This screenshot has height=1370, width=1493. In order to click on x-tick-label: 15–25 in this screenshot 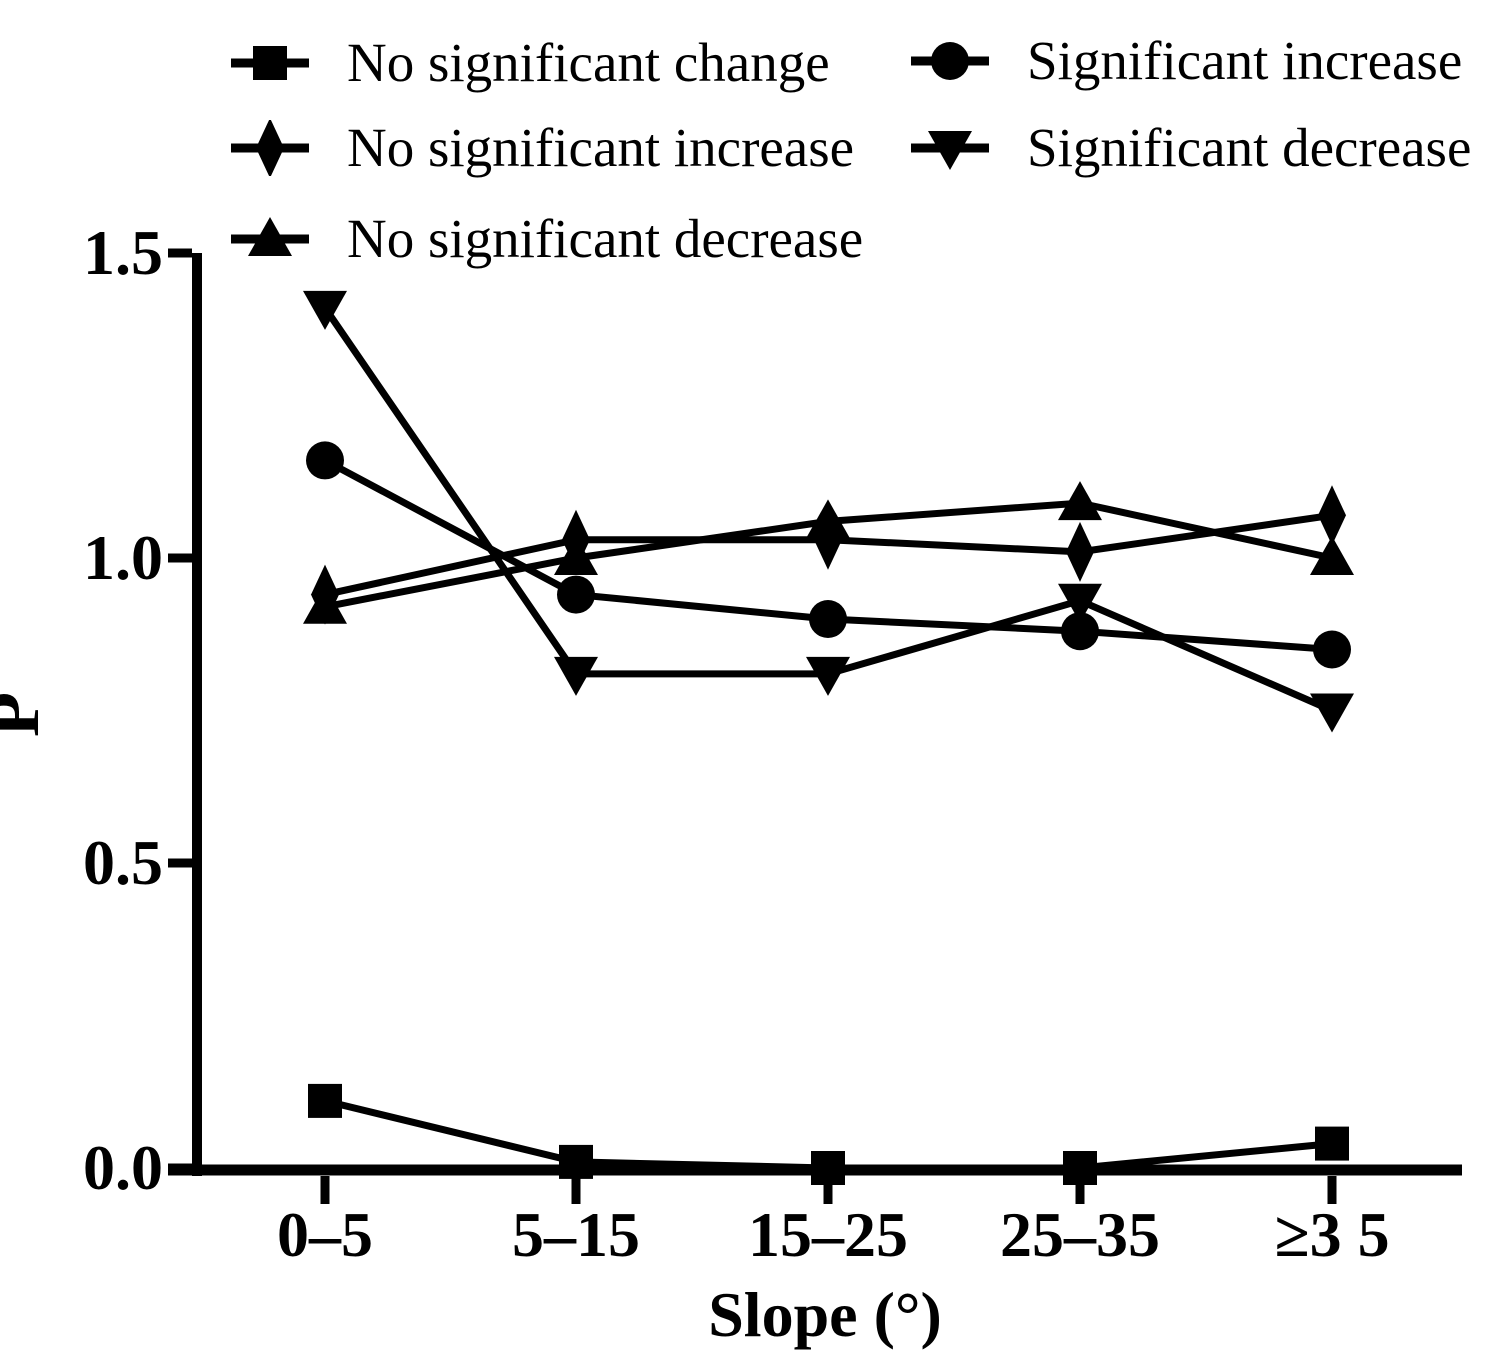, I will do `click(828, 1234)`.